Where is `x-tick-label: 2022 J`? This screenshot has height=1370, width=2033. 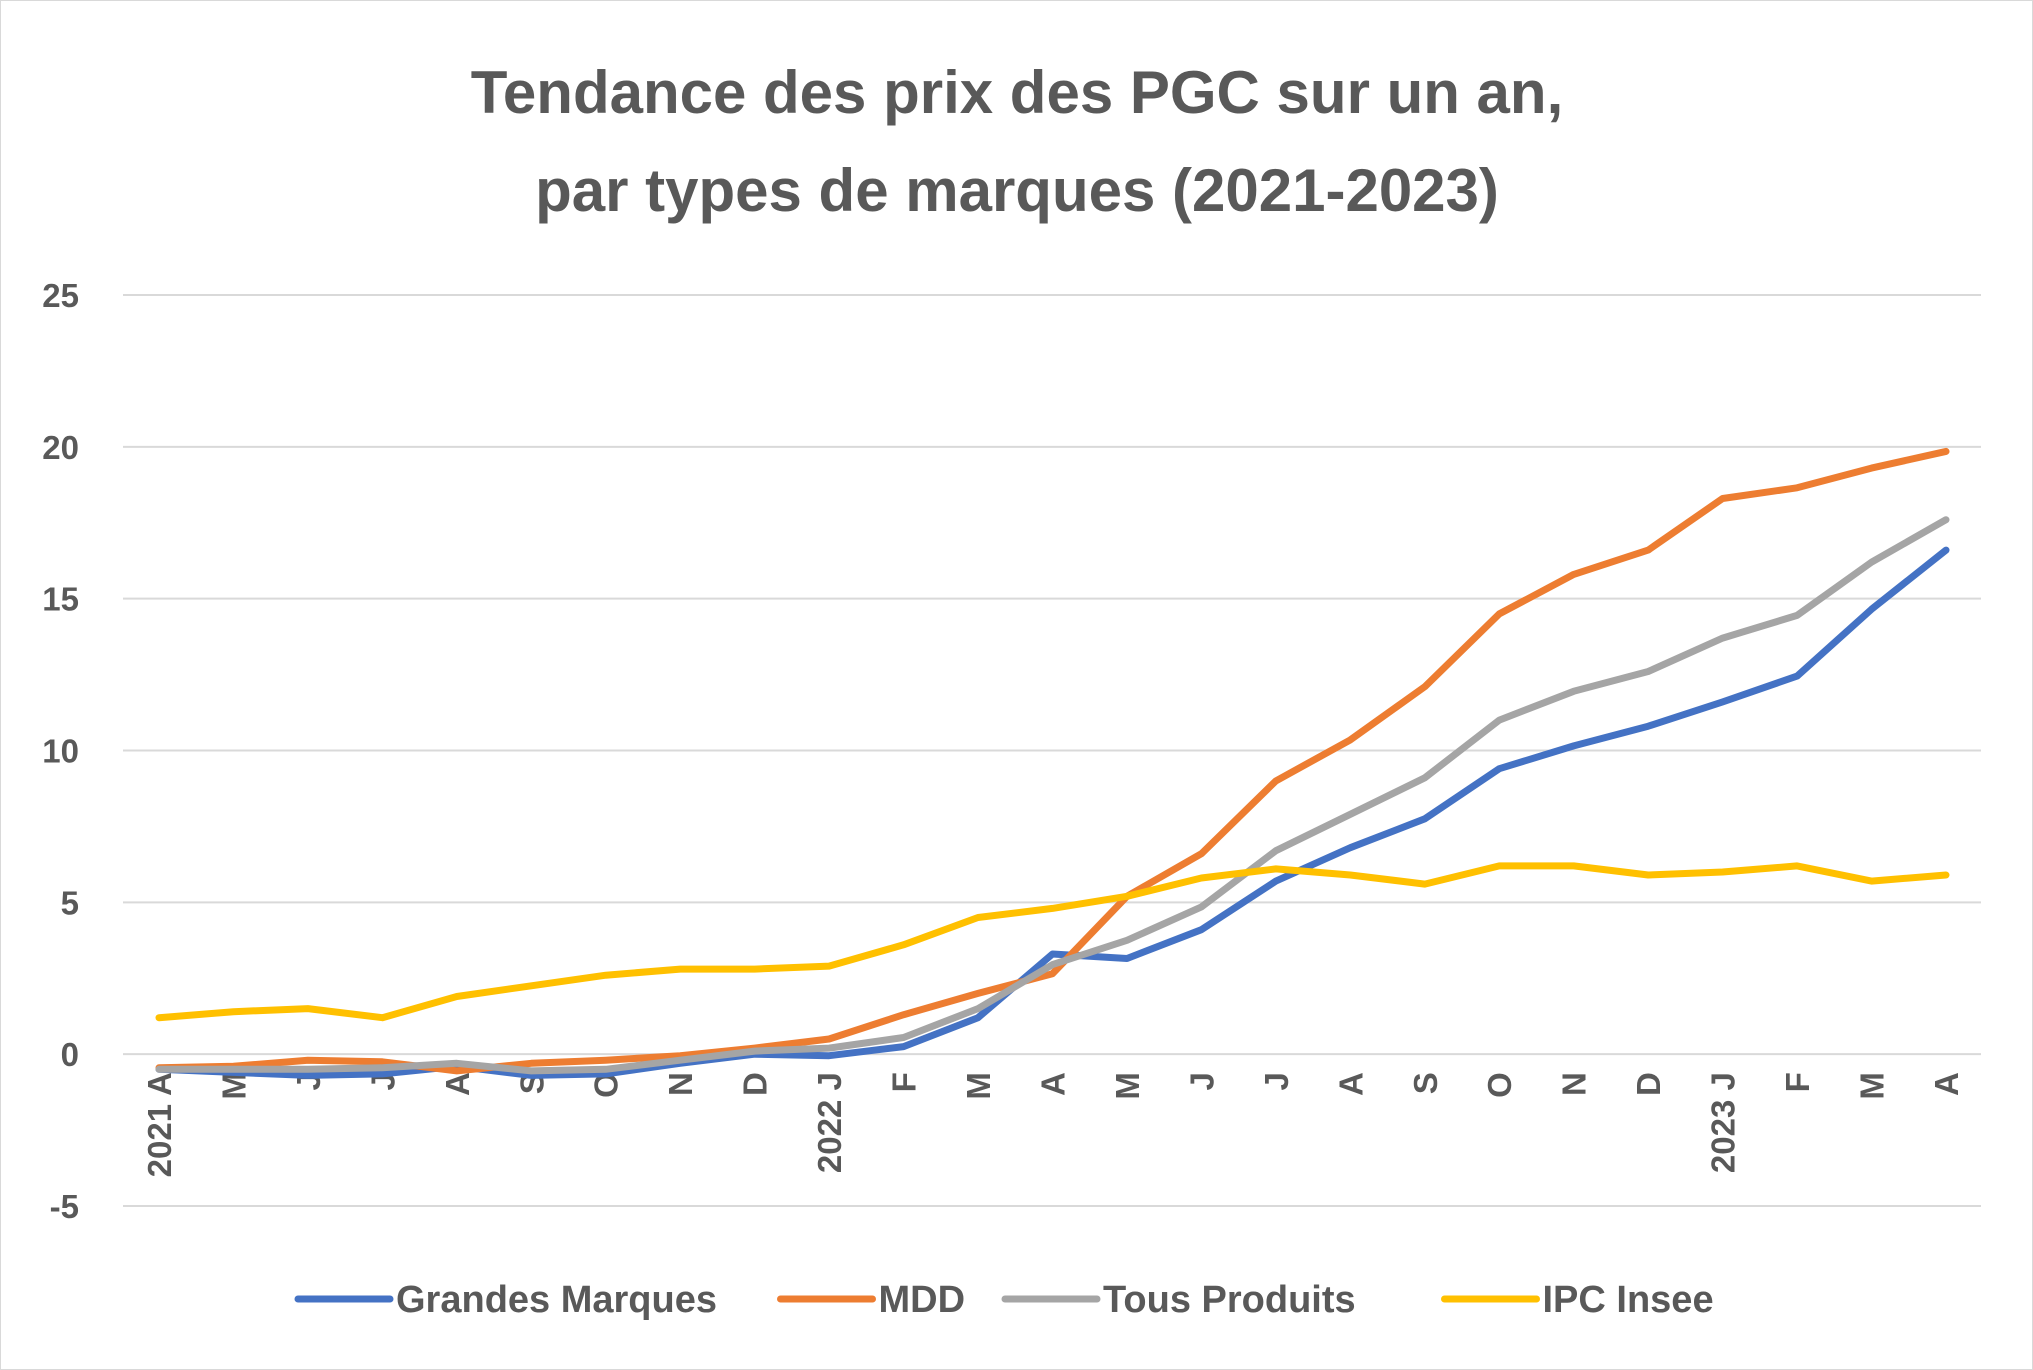
x-tick-label: 2022 J is located at coordinates (829, 1122).